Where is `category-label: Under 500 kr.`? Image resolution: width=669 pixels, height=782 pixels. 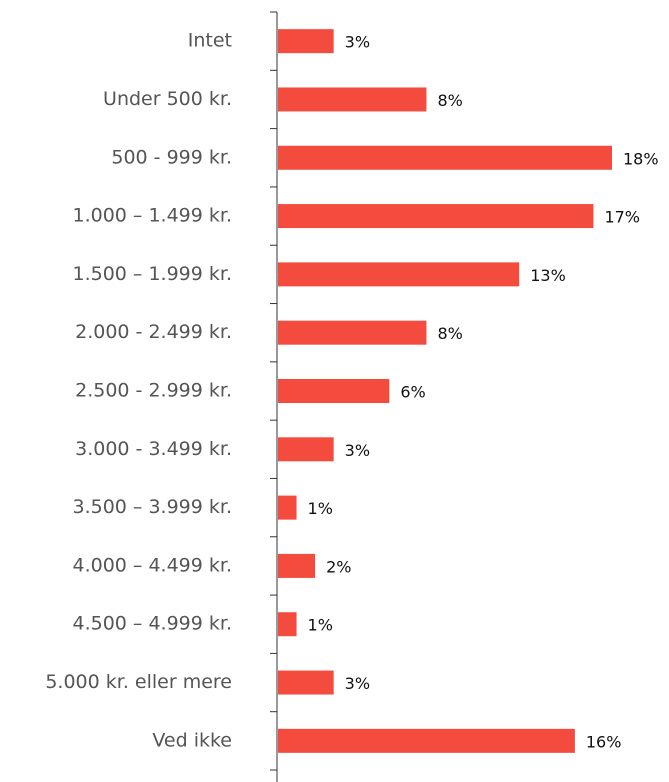 category-label: Under 500 kr. is located at coordinates (167, 99).